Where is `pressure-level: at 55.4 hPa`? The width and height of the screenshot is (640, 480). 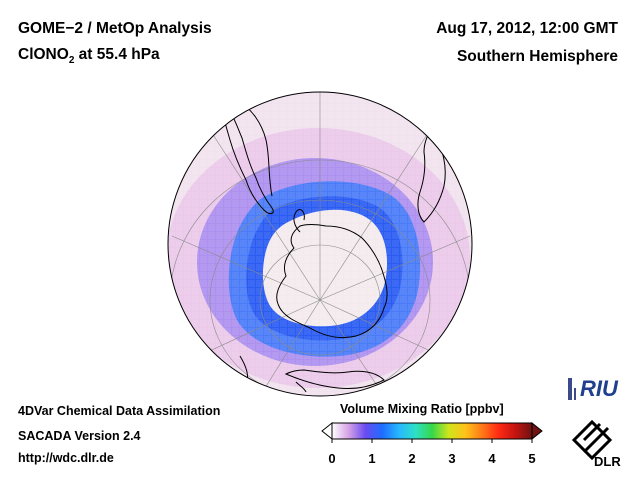 pressure-level: at 55.4 hPa is located at coordinates (117, 54).